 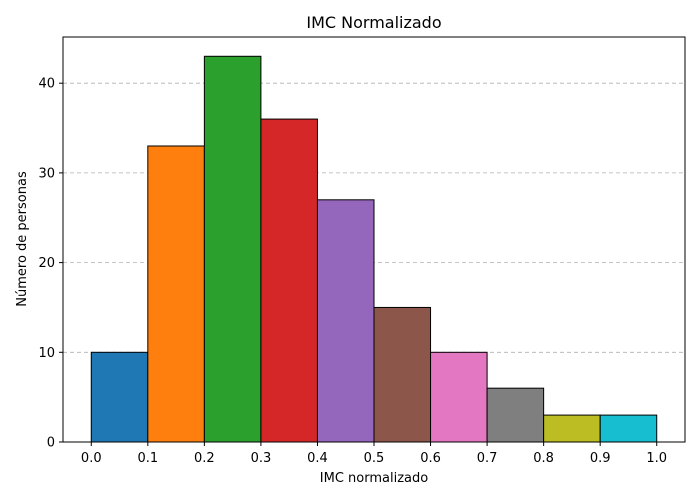 What do you see at coordinates (487, 458) in the screenshot?
I see `x-tick-label: 0.7` at bounding box center [487, 458].